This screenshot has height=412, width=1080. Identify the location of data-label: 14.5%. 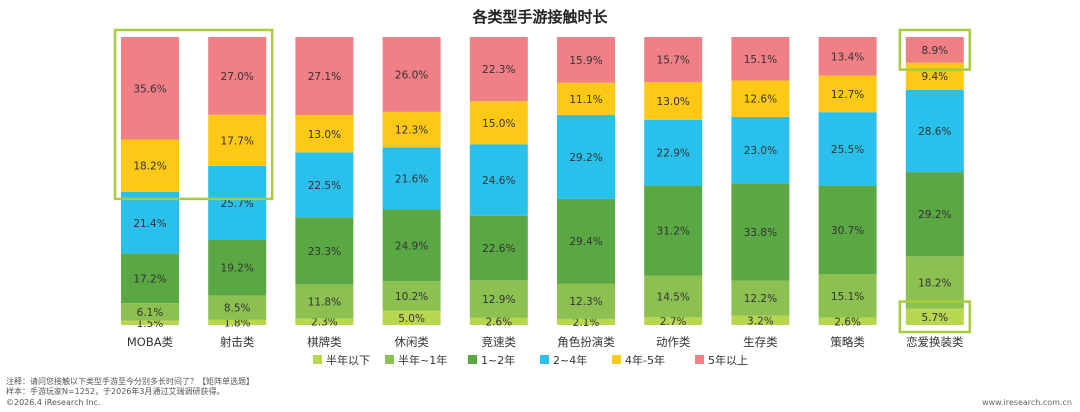
(673, 297).